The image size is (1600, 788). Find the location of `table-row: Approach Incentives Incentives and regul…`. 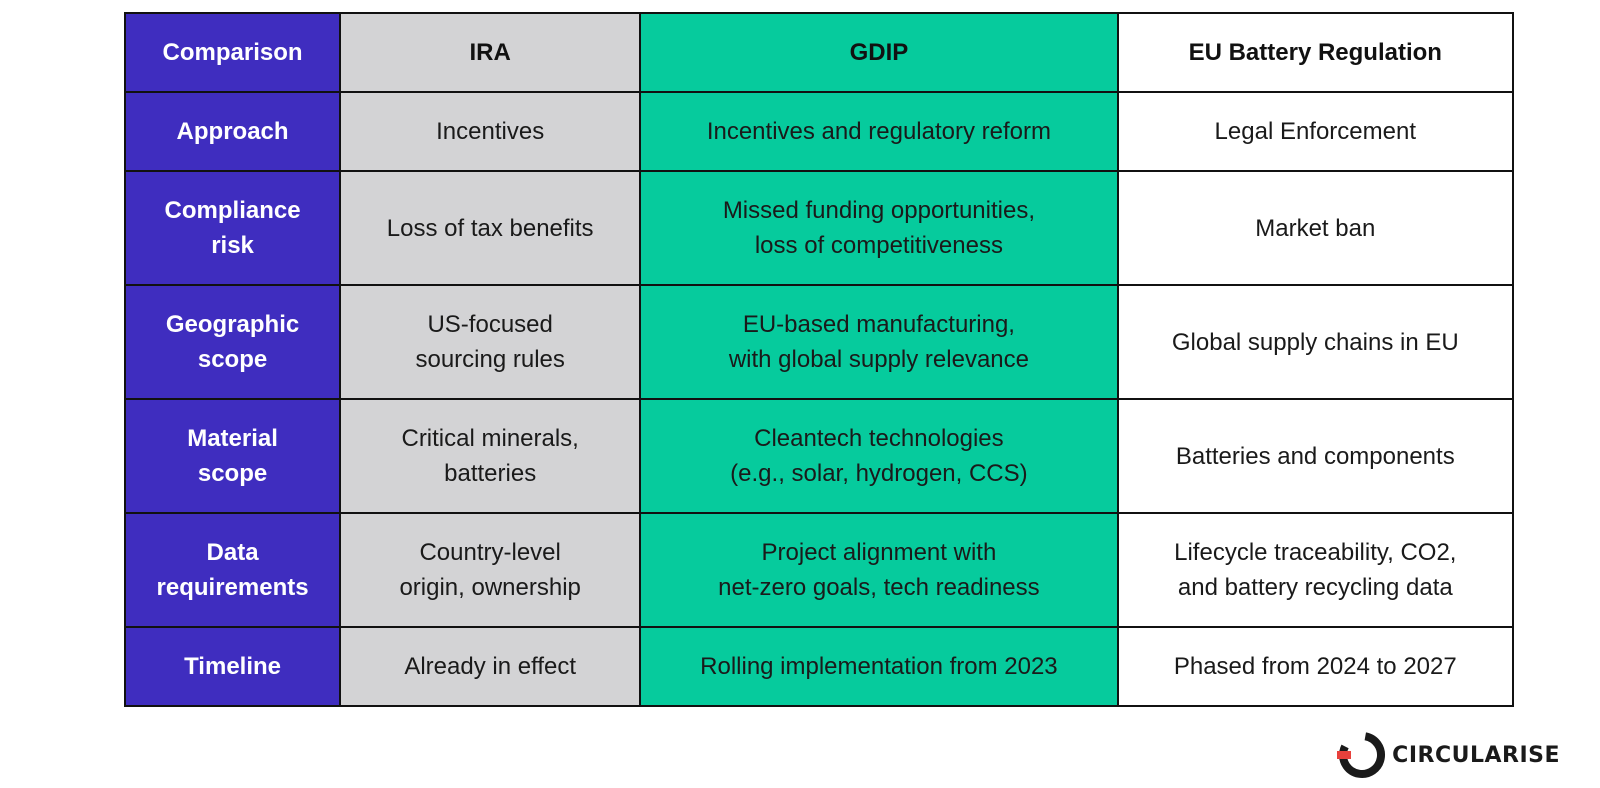

table-row: Approach Incentives Incentives and regul… is located at coordinates (819, 131).